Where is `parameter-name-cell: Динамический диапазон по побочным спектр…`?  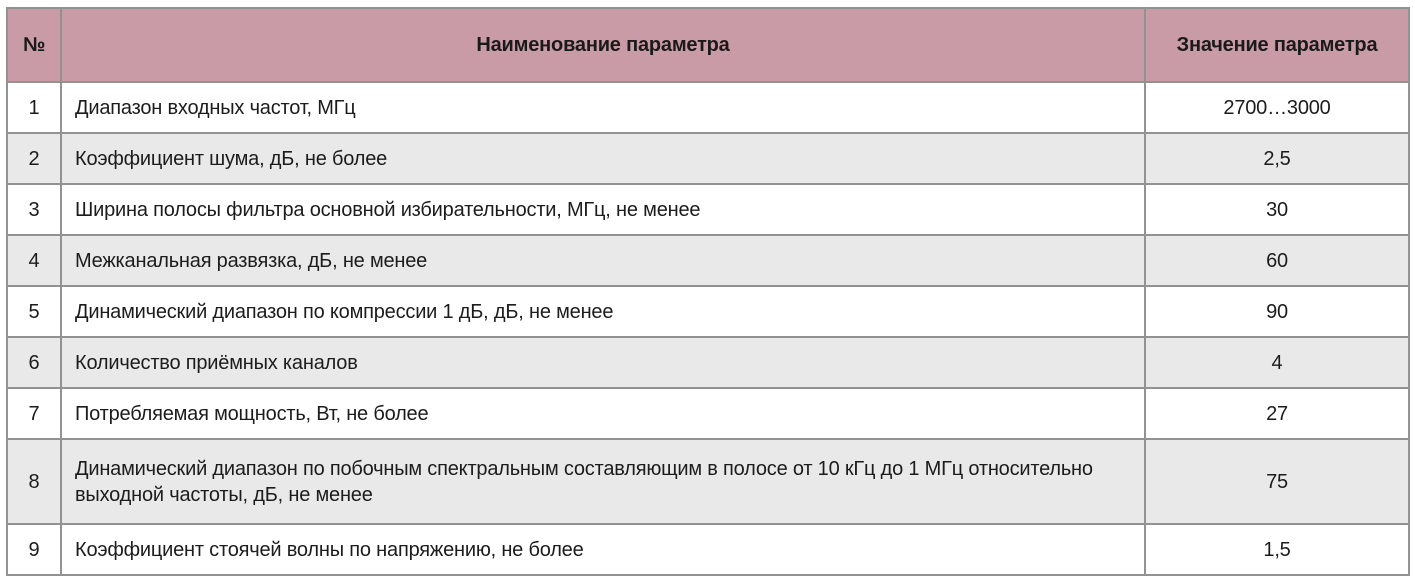
parameter-name-cell: Динамический диапазон по побочным спектр… is located at coordinates (603, 481).